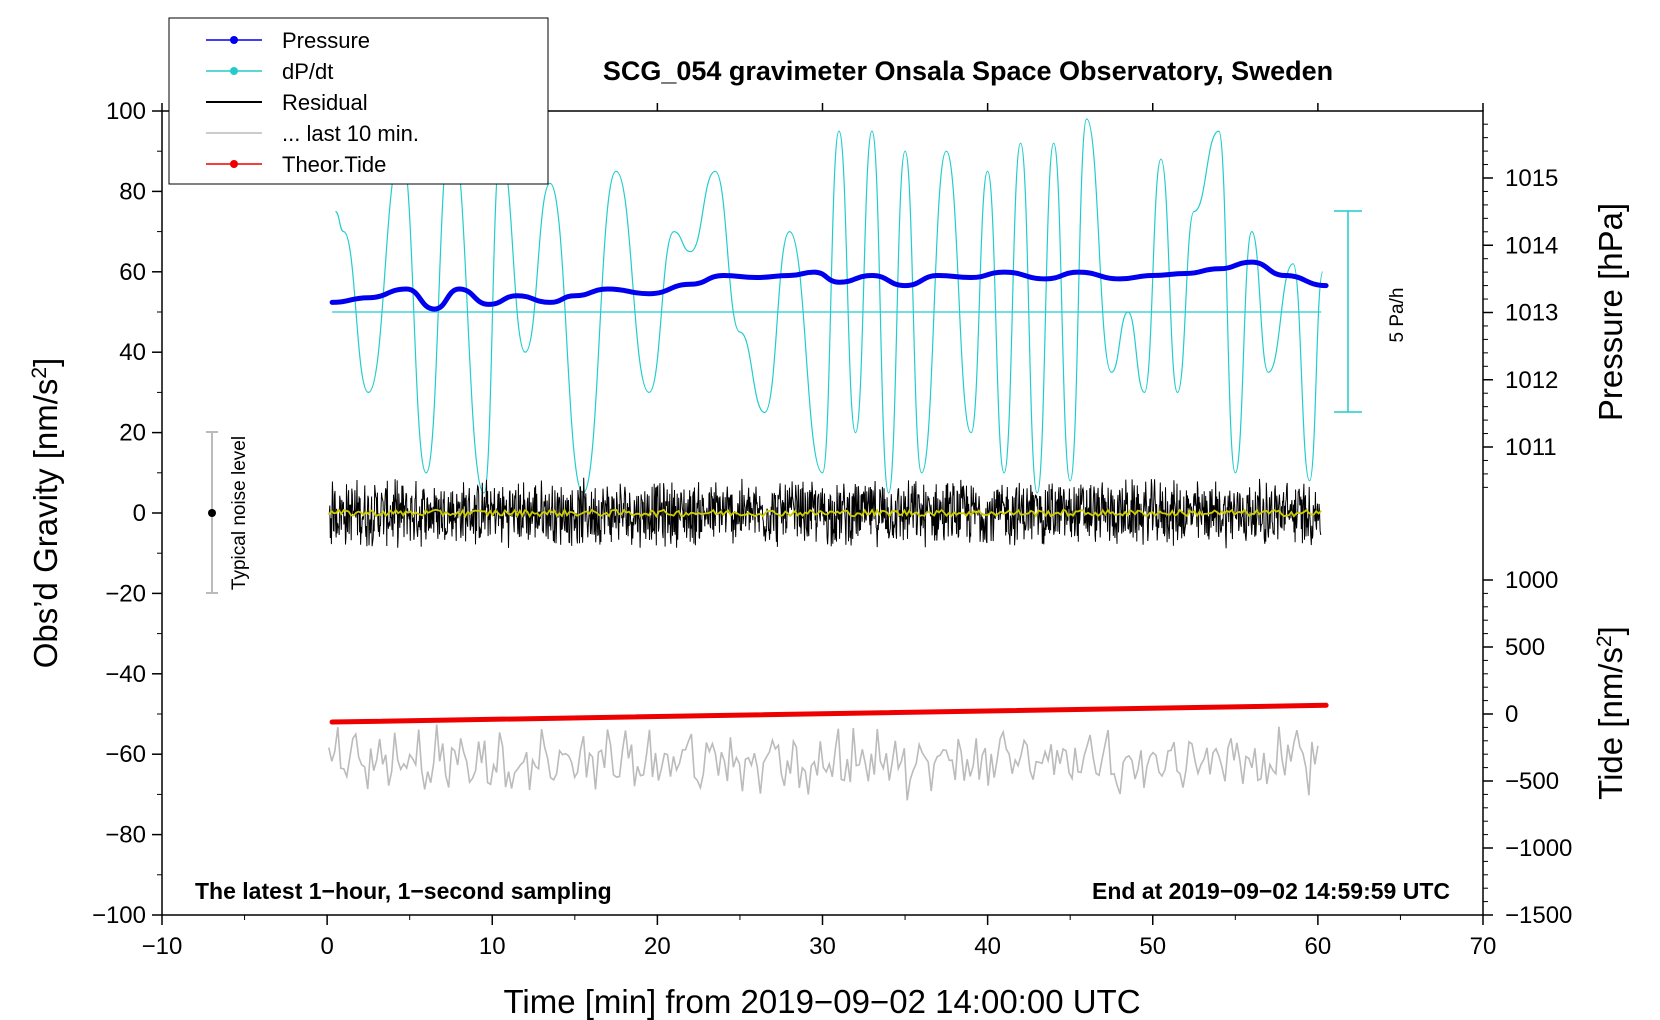 The image size is (1660, 1020). I want to click on y-tick-label: 20, so click(132, 433).